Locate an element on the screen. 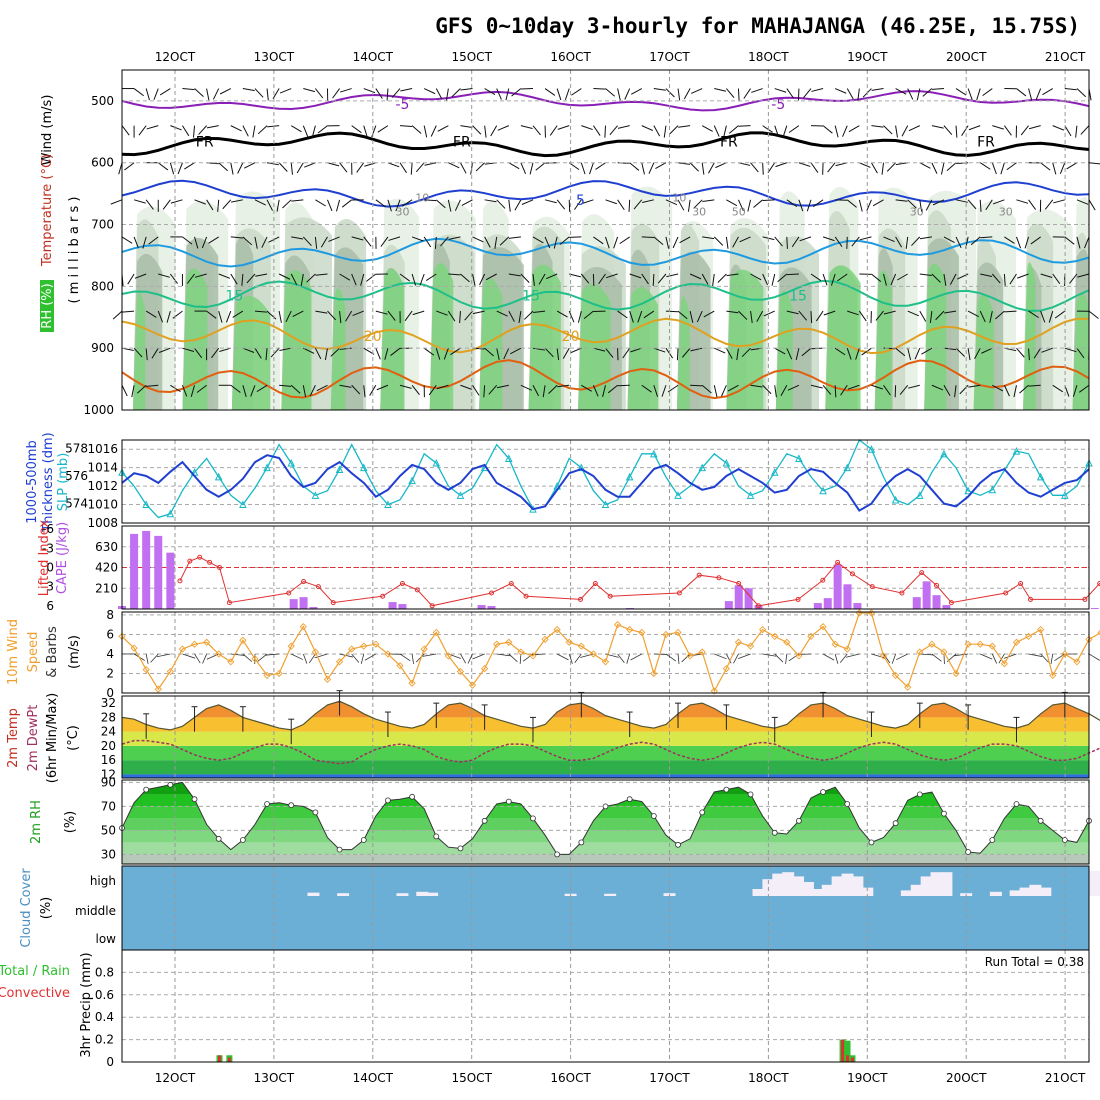 Image resolution: width=1100 pixels, height=1100 pixels. isotherm-line is located at coordinates (605, 252).